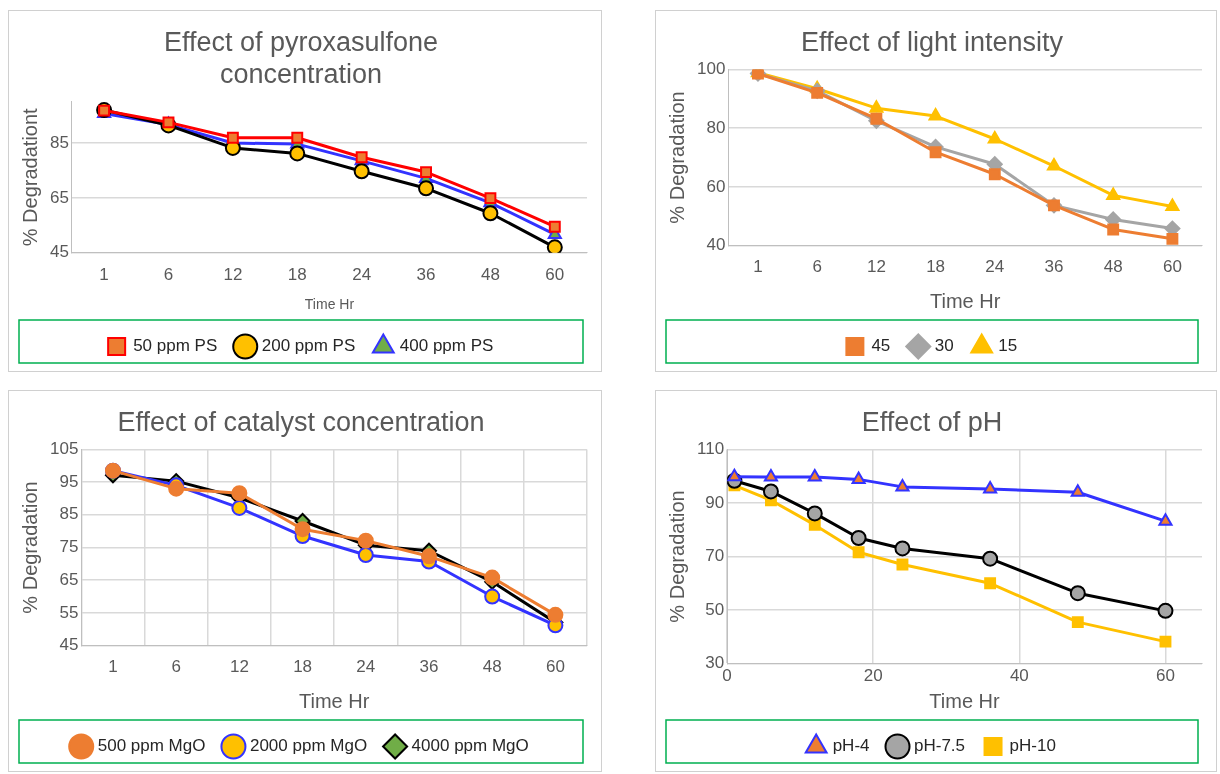 The height and width of the screenshot is (774, 1220). Describe the element at coordinates (727, 676) in the screenshot. I see `x-tick-label: 0` at that location.